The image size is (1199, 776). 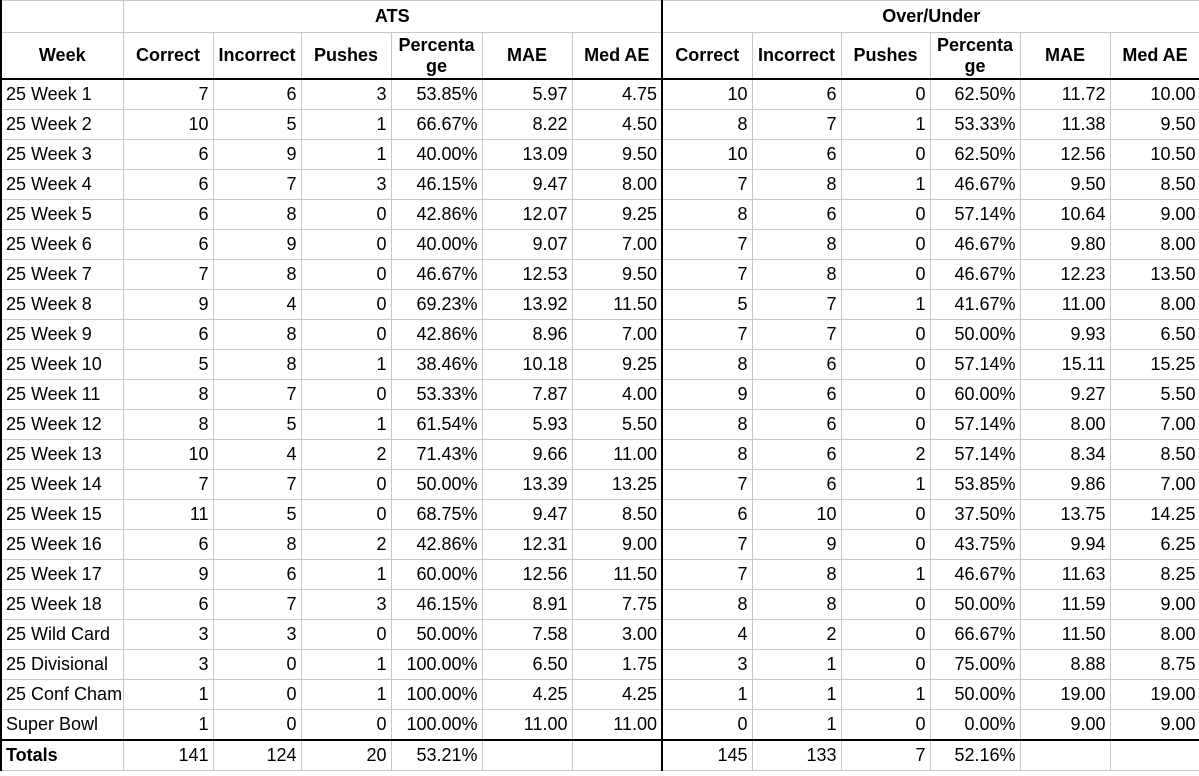 I want to click on row-label: 25 Conf Championship, so click(x=62, y=694).